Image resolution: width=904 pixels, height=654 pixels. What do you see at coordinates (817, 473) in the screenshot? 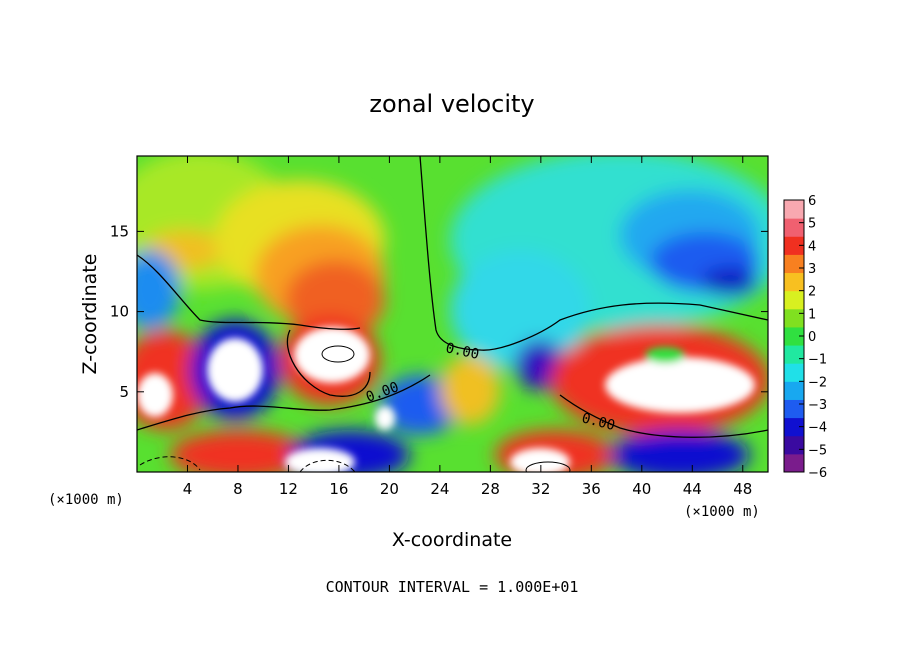
I see `colorbar-tick-label: −6` at bounding box center [817, 473].